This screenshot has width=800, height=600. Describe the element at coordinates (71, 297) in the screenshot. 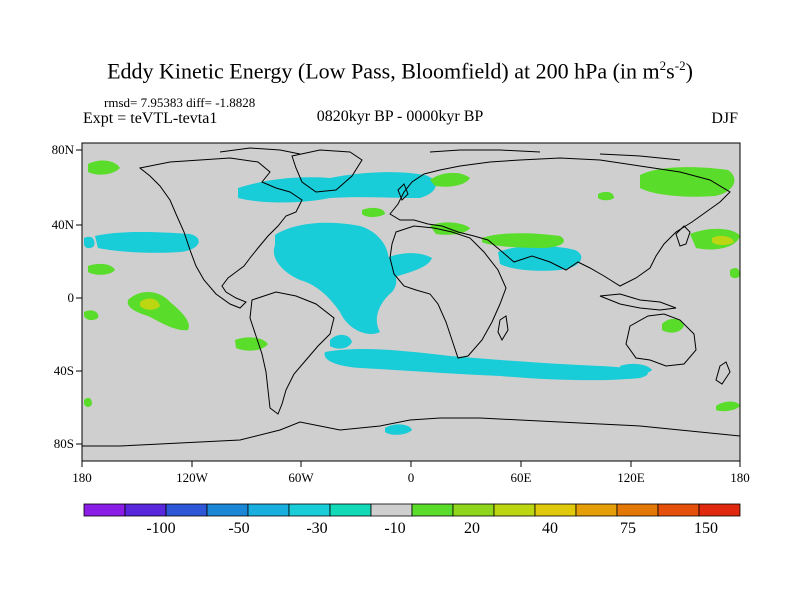

I see `lat-label-0: 0` at that location.